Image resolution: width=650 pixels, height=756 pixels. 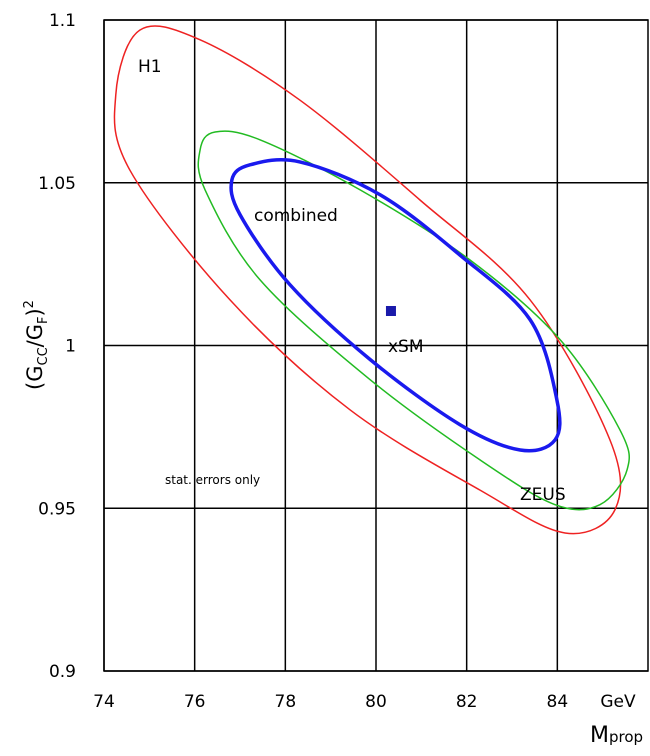 I want to click on x-unit: GeV, so click(x=618, y=702).